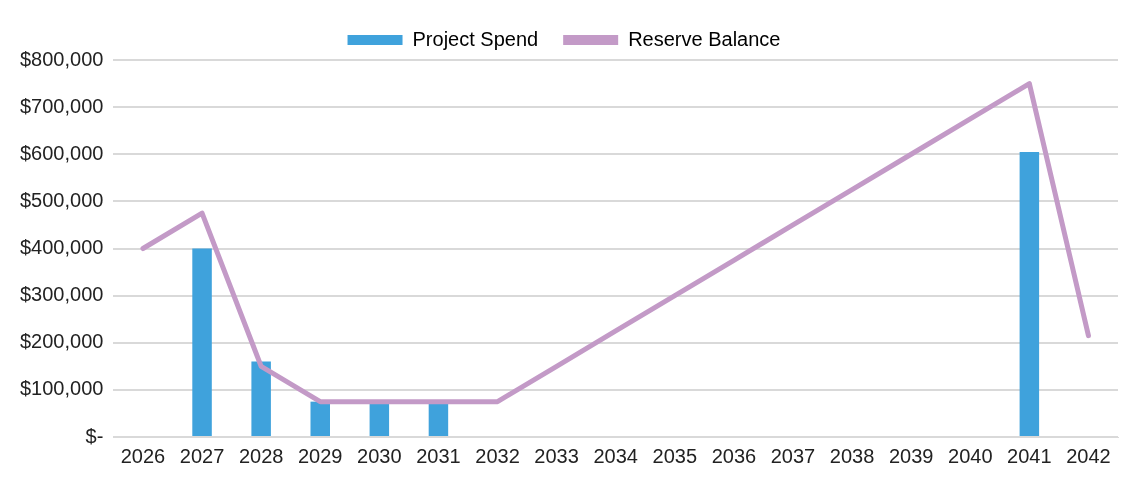  I want to click on x-tick-label: 2039, so click(911, 455).